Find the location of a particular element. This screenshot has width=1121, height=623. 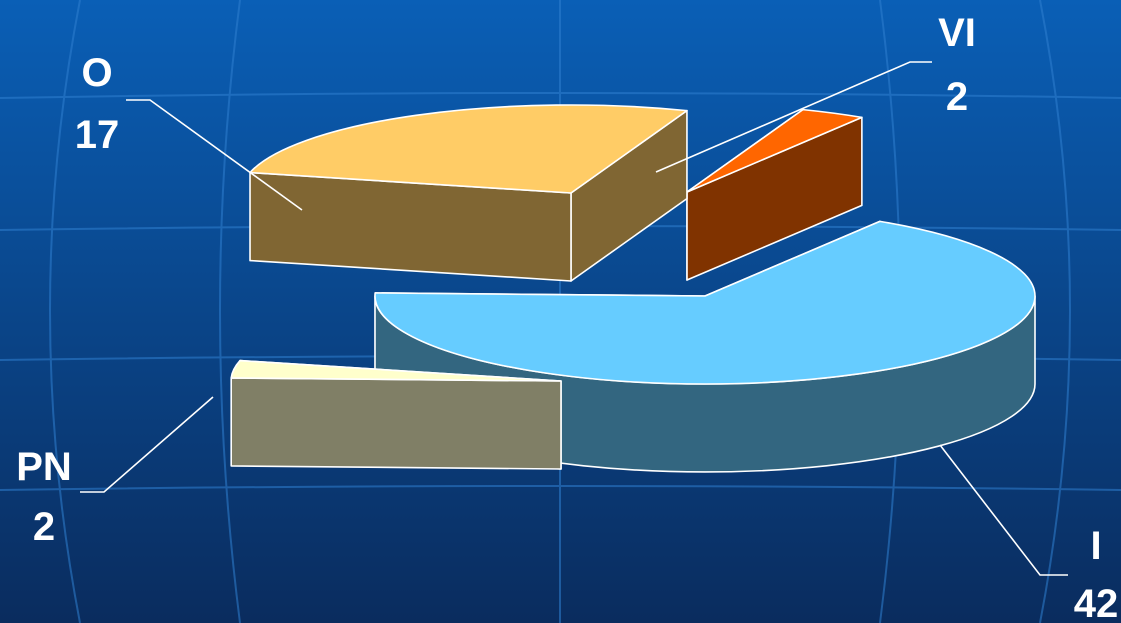

slice-value-pn: 2 is located at coordinates (44, 527).